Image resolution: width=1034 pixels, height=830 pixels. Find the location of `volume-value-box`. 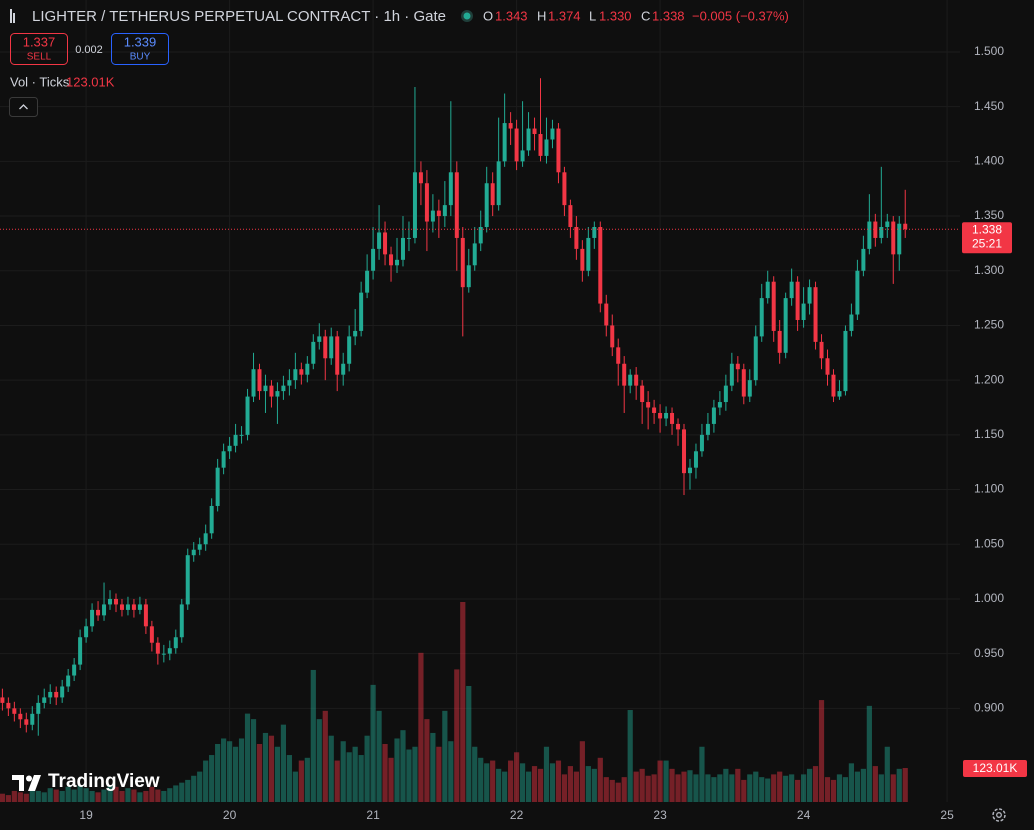

volume-value-box is located at coordinates (995, 769).